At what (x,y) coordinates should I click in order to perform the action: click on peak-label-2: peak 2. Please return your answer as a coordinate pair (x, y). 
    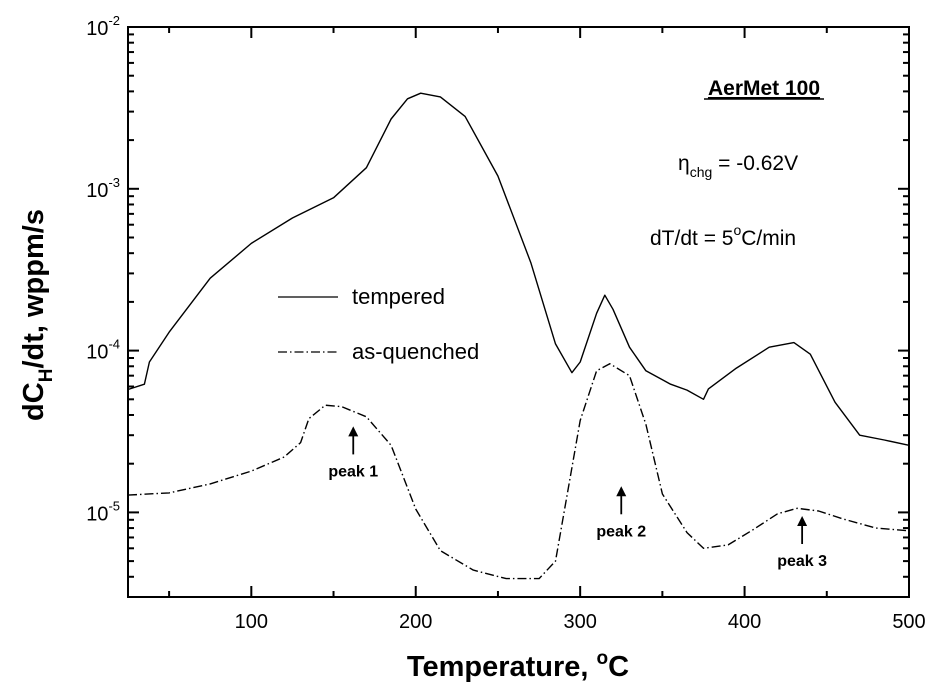
    Looking at the image, I should click on (621, 531).